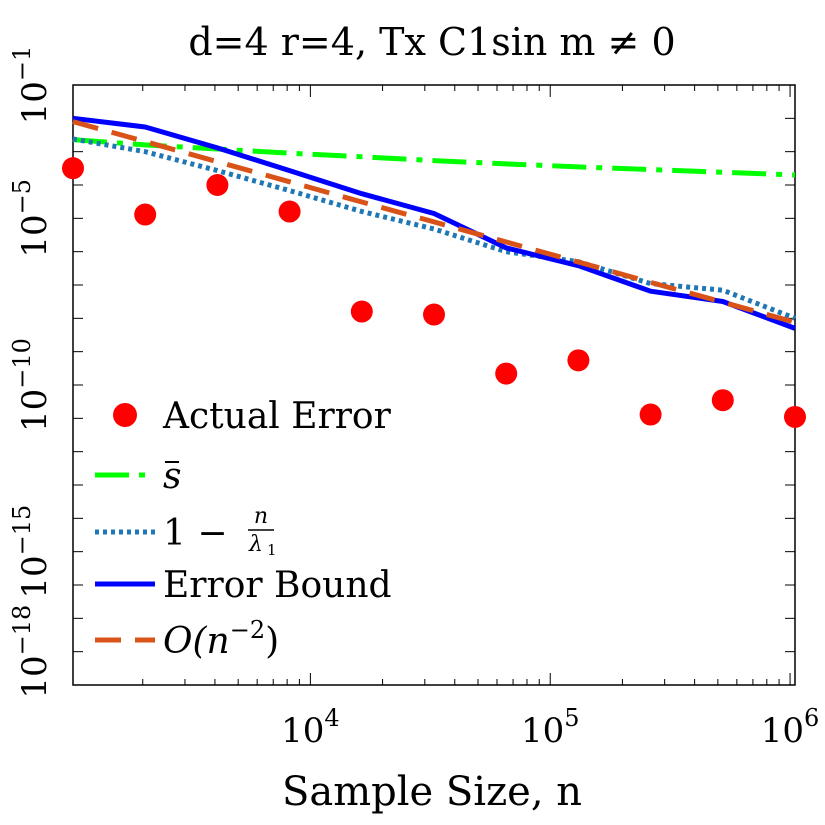 The width and height of the screenshot is (825, 825). I want to click on svg-text: 10−15, so click(31, 552).